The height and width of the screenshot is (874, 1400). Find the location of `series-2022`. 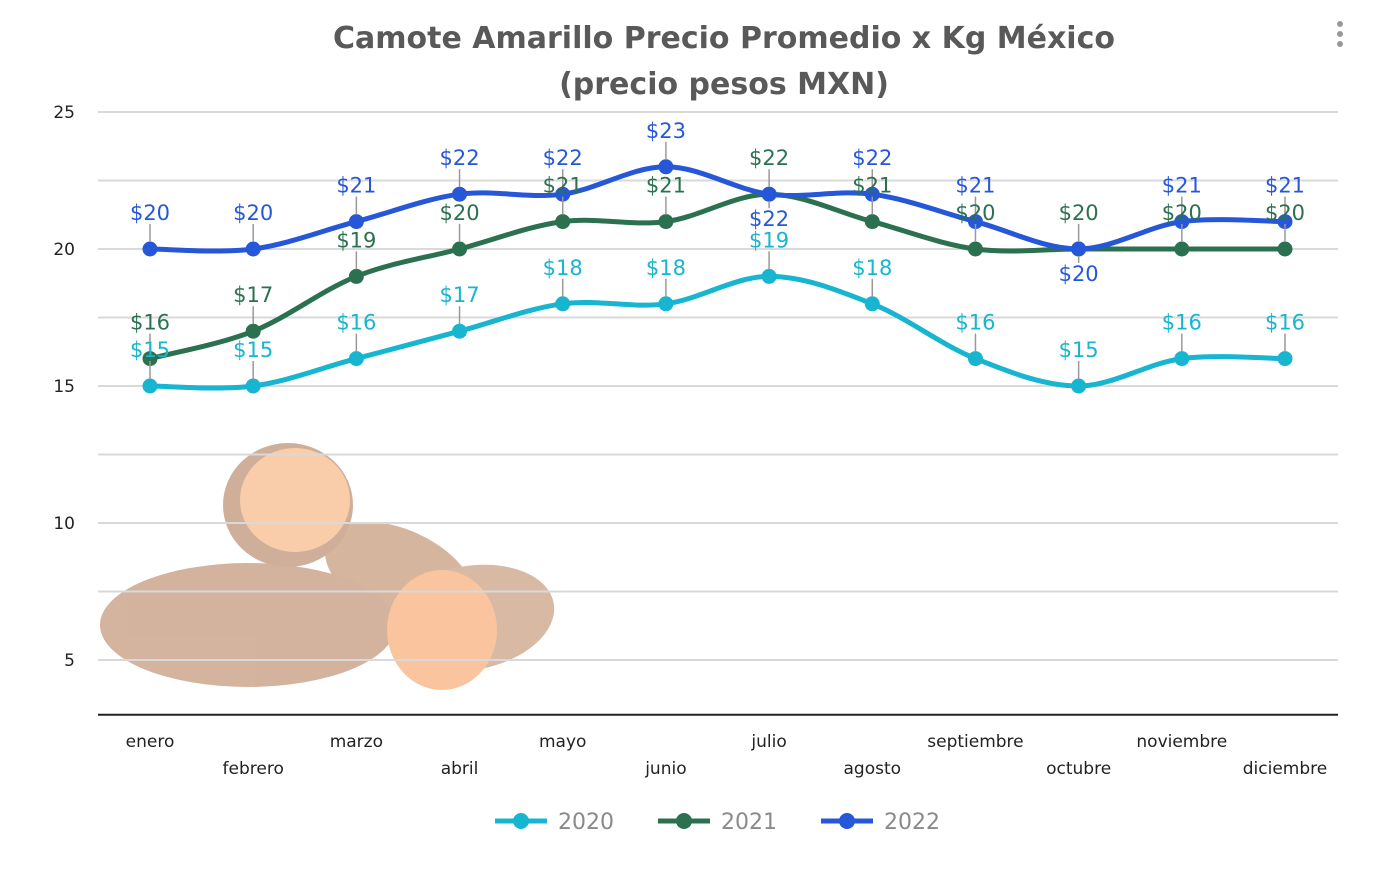

series-2022 is located at coordinates (717, 208).